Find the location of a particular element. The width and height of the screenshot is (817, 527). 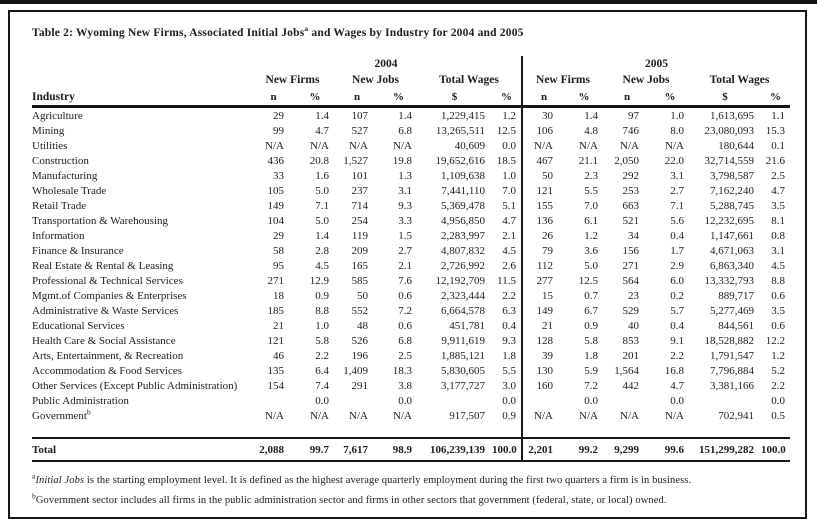

value-cell: 1.0 is located at coordinates (677, 115).